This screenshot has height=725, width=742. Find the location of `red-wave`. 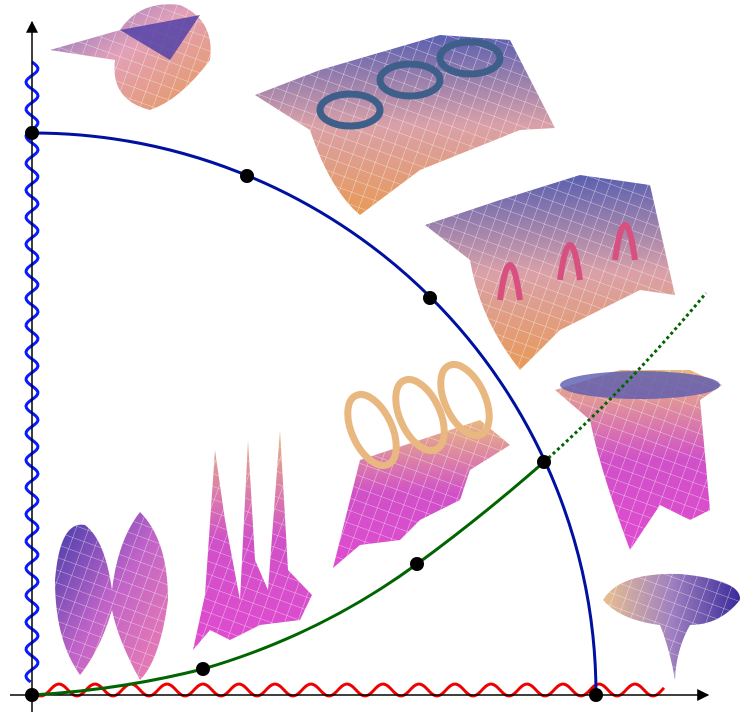

red-wave is located at coordinates (348, 690).